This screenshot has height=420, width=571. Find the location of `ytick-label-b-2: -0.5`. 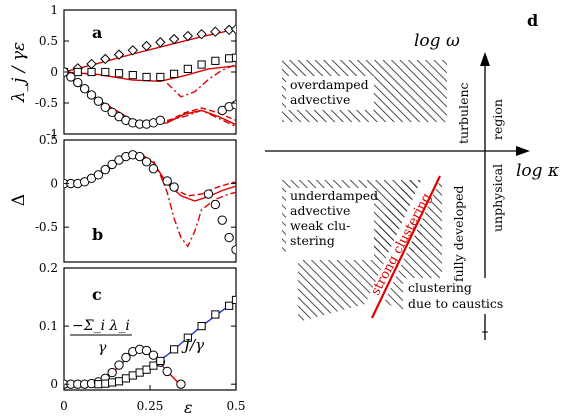

ytick-label-b-2: -0.5 is located at coordinates (46, 227).